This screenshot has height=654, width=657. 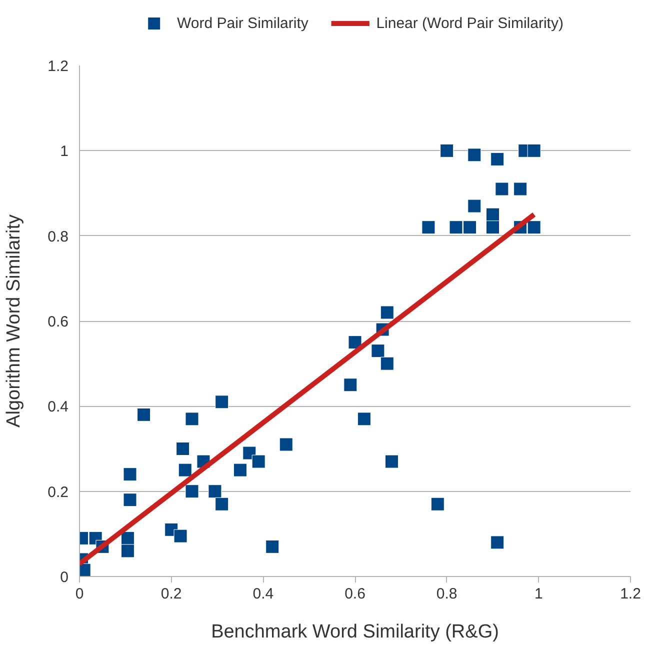 I want to click on y-axis-title: Algorithm Word Similarity, so click(x=14, y=321).